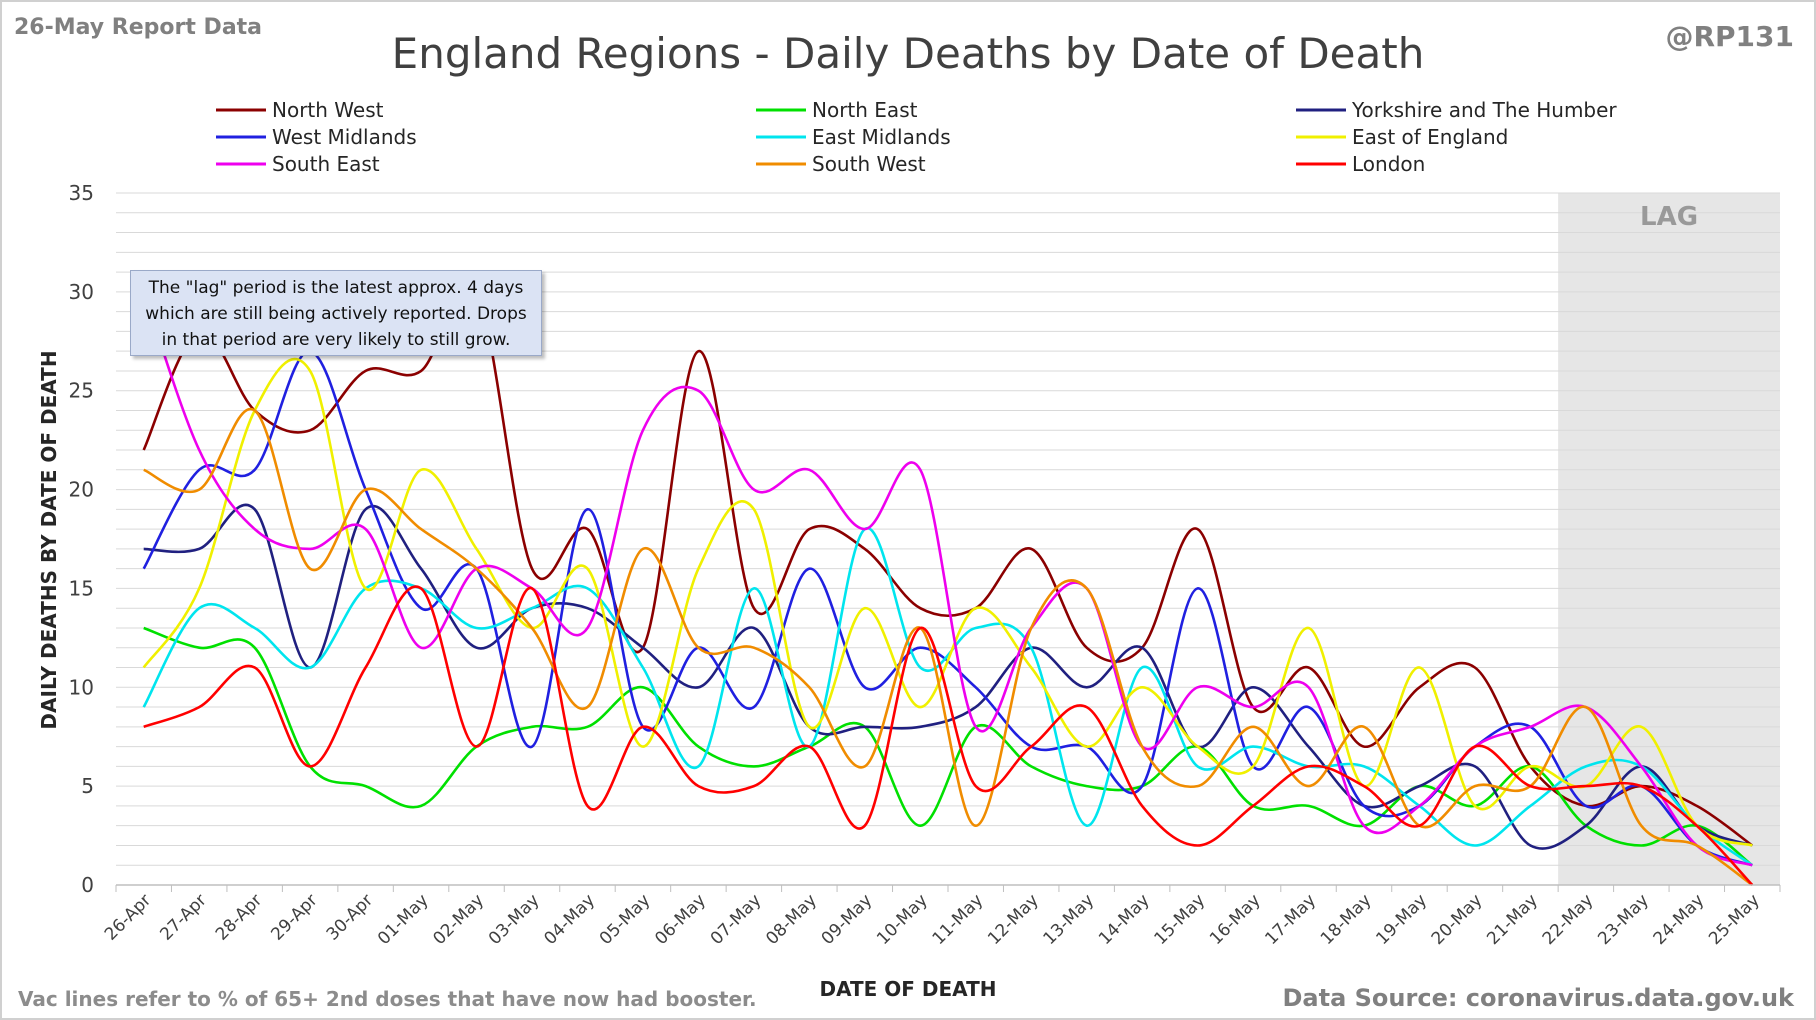 This screenshot has width=1816, height=1020. Describe the element at coordinates (87, 786) in the screenshot. I see `y-tick-label: 5` at that location.